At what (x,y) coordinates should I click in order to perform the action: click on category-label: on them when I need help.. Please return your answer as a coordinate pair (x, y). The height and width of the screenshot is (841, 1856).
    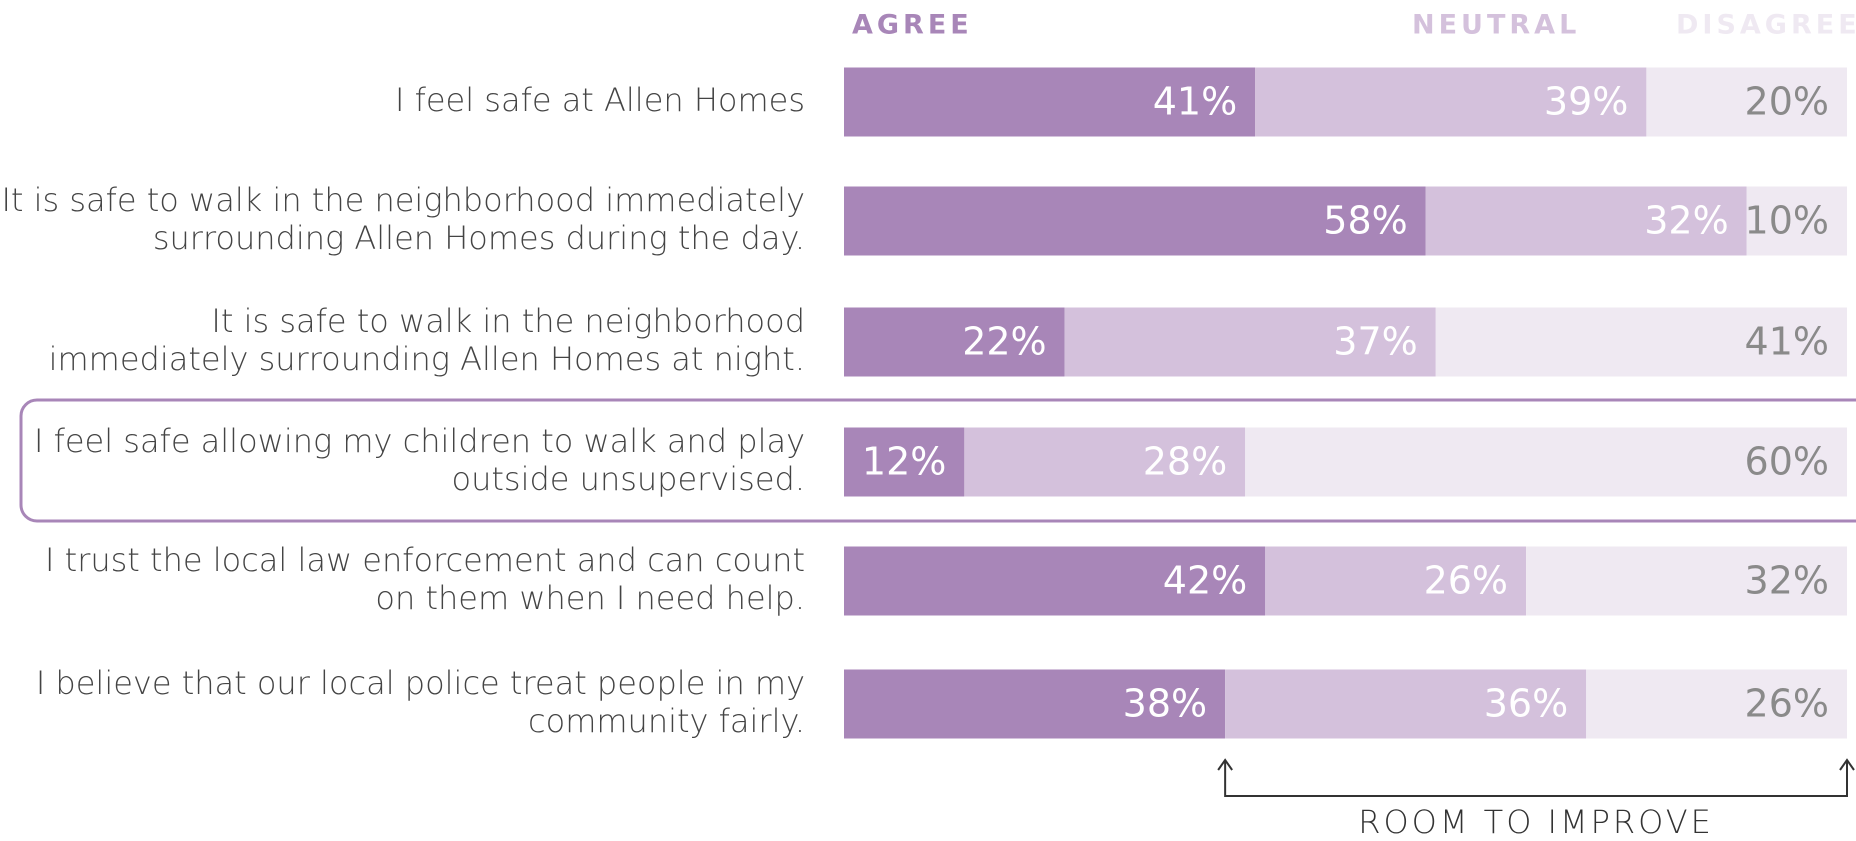
    Looking at the image, I should click on (590, 598).